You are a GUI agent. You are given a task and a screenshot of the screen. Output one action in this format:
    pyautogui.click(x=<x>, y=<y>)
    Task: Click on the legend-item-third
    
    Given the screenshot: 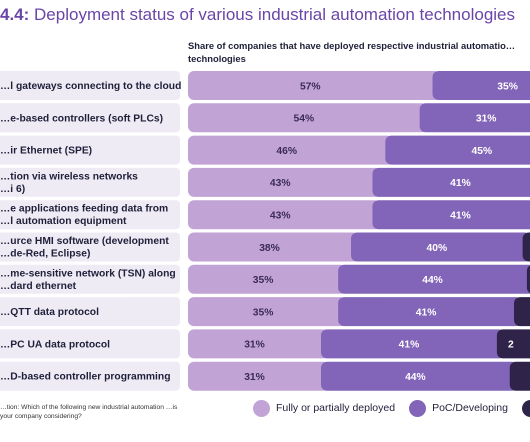 What is the action you would take?
    pyautogui.click(x=525, y=408)
    